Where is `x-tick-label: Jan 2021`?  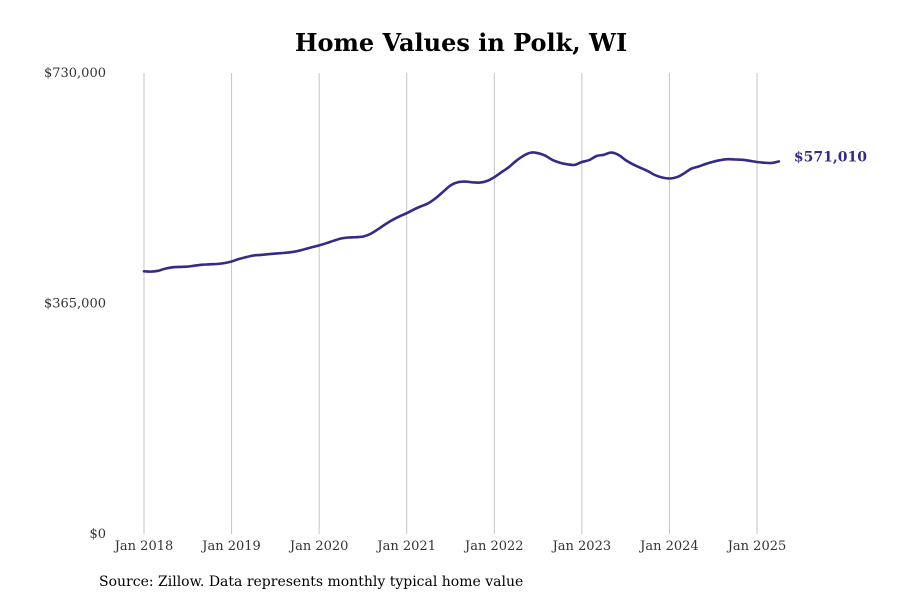 x-tick-label: Jan 2021 is located at coordinates (405, 546).